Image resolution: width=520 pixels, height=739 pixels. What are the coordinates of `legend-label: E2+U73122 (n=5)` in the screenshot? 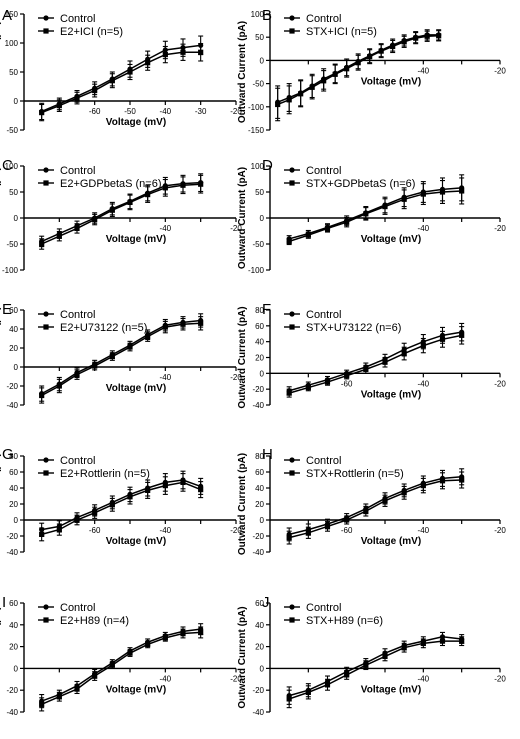 It's located at (103, 328).